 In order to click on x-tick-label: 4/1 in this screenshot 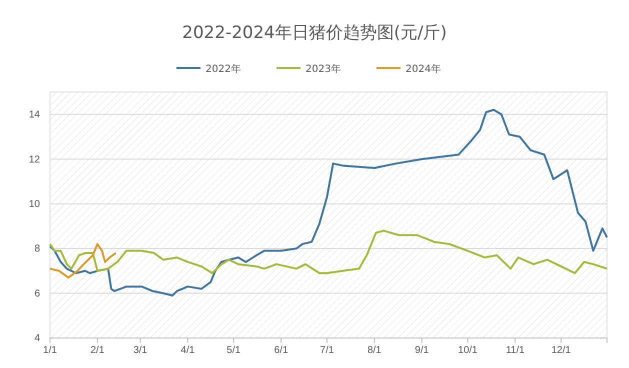, I will do `click(188, 350)`.